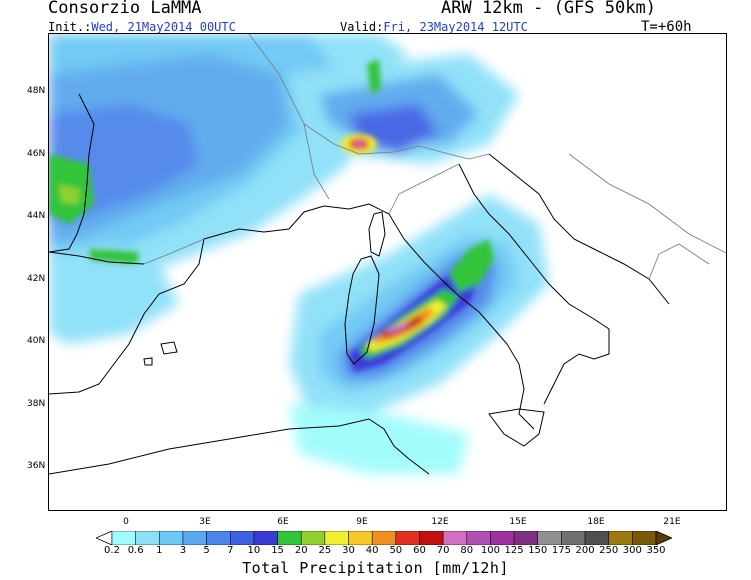 The width and height of the screenshot is (751, 580). I want to click on colorbar-tick-label: 350, so click(656, 550).